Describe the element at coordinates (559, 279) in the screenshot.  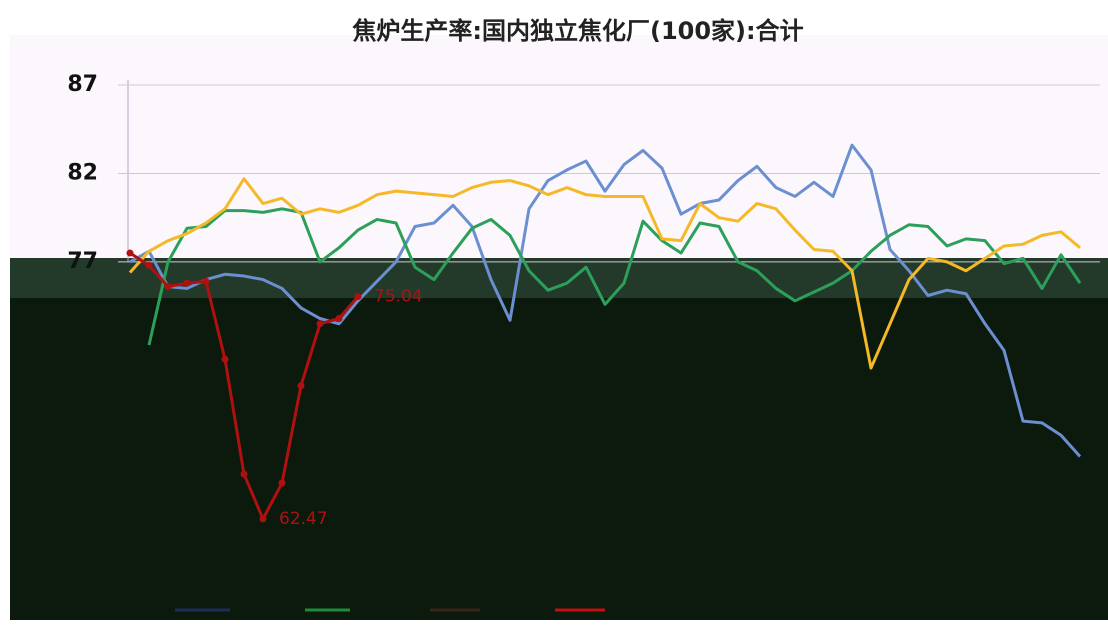
I see `screen-artifact-band` at that location.